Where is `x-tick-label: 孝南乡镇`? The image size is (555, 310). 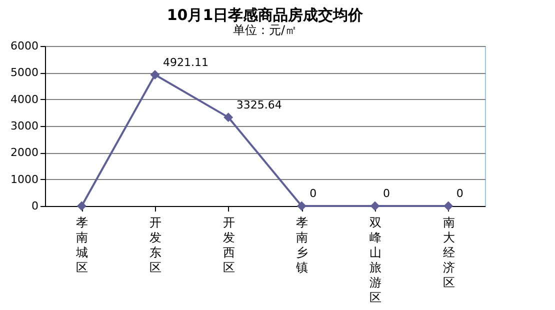 x-tick-label: 孝南乡镇 is located at coordinates (301, 245).